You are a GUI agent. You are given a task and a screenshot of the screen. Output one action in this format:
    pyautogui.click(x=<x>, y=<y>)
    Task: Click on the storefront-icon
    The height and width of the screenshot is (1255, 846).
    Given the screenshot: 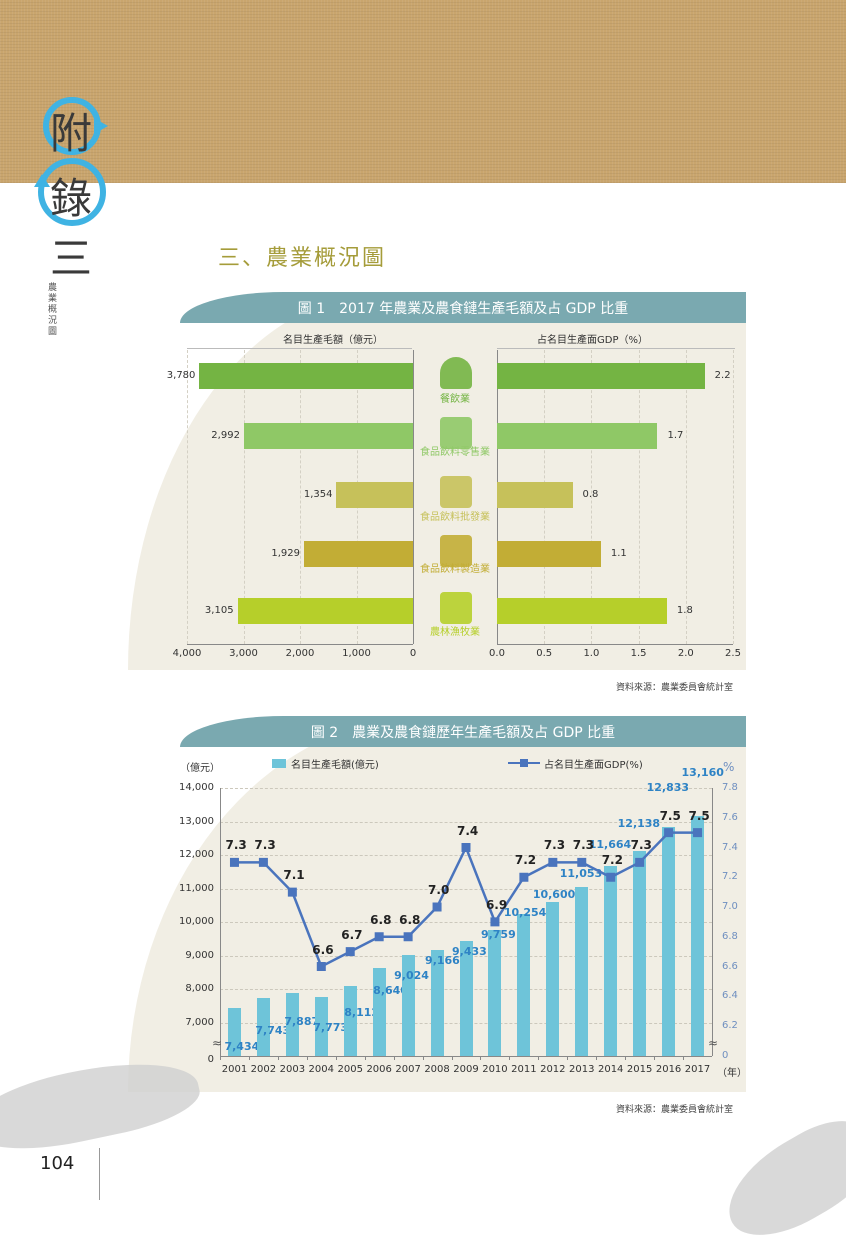 What is the action you would take?
    pyautogui.click(x=456, y=492)
    